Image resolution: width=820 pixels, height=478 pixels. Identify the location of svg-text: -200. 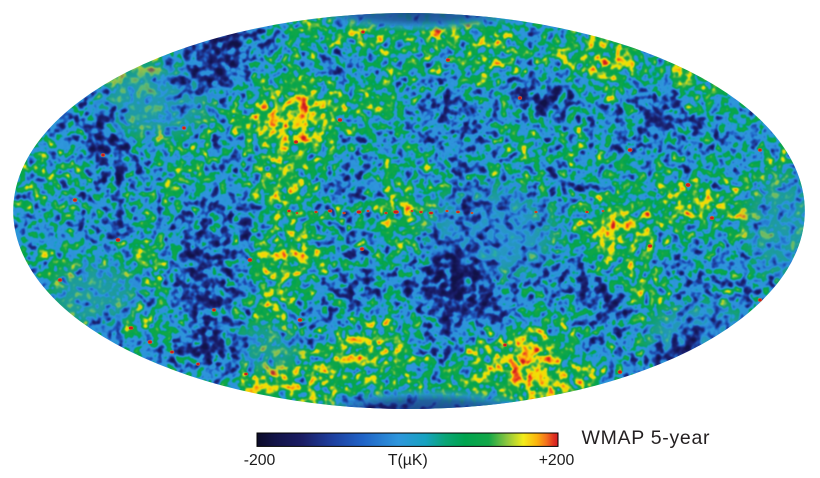
(260, 460).